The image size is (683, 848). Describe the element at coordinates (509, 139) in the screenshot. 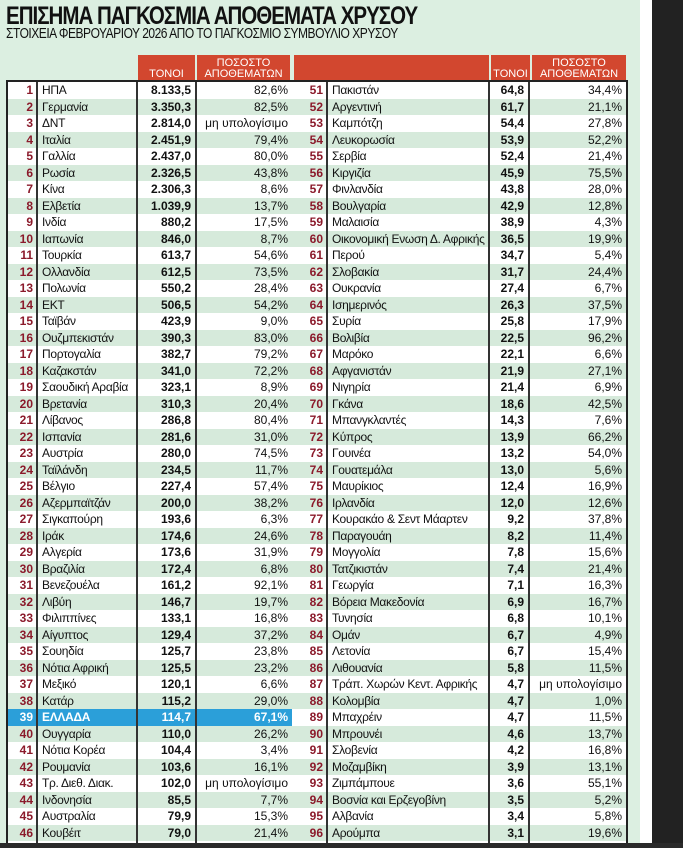

I see `tons-value: 53,9` at that location.